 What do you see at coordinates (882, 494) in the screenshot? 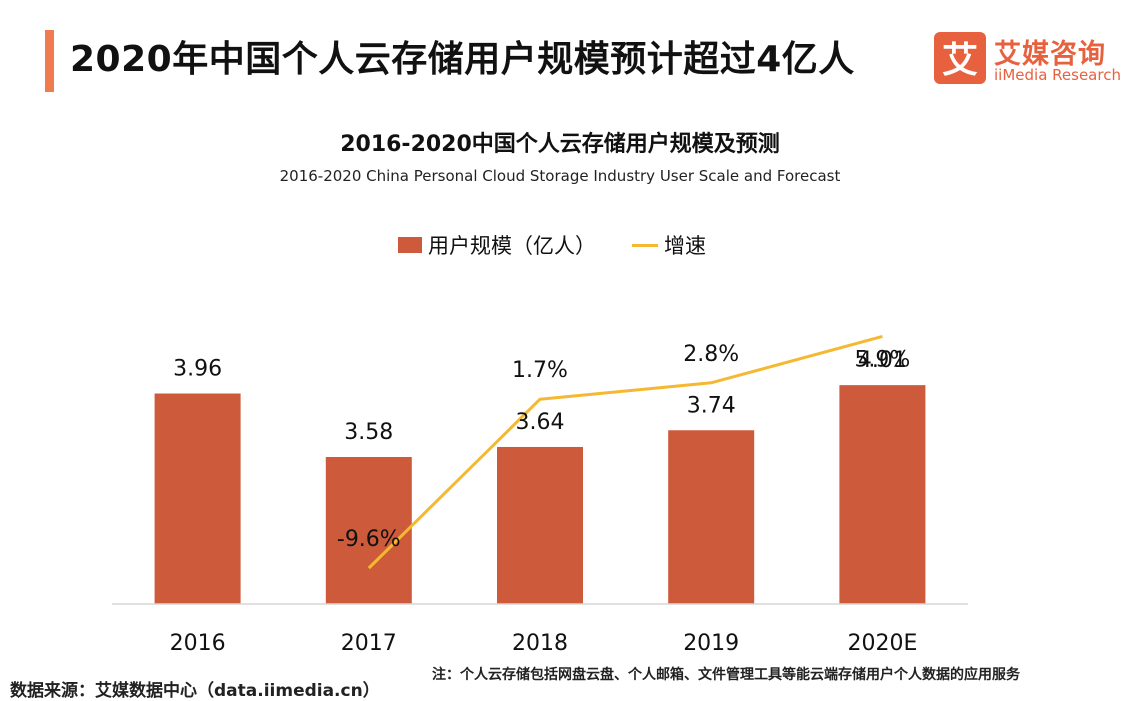
I see `bar-2020e` at bounding box center [882, 494].